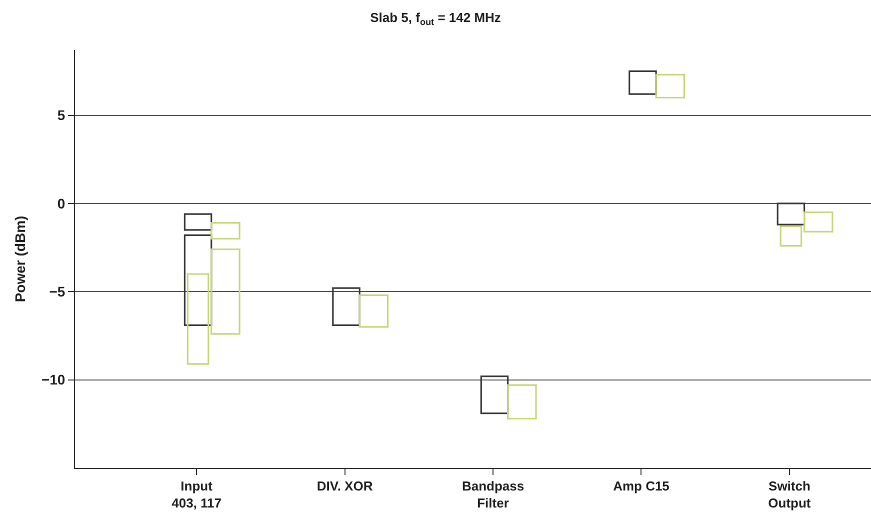 This screenshot has width=871, height=517. I want to click on x-tick-label: Bandpass Filter, so click(493, 494).